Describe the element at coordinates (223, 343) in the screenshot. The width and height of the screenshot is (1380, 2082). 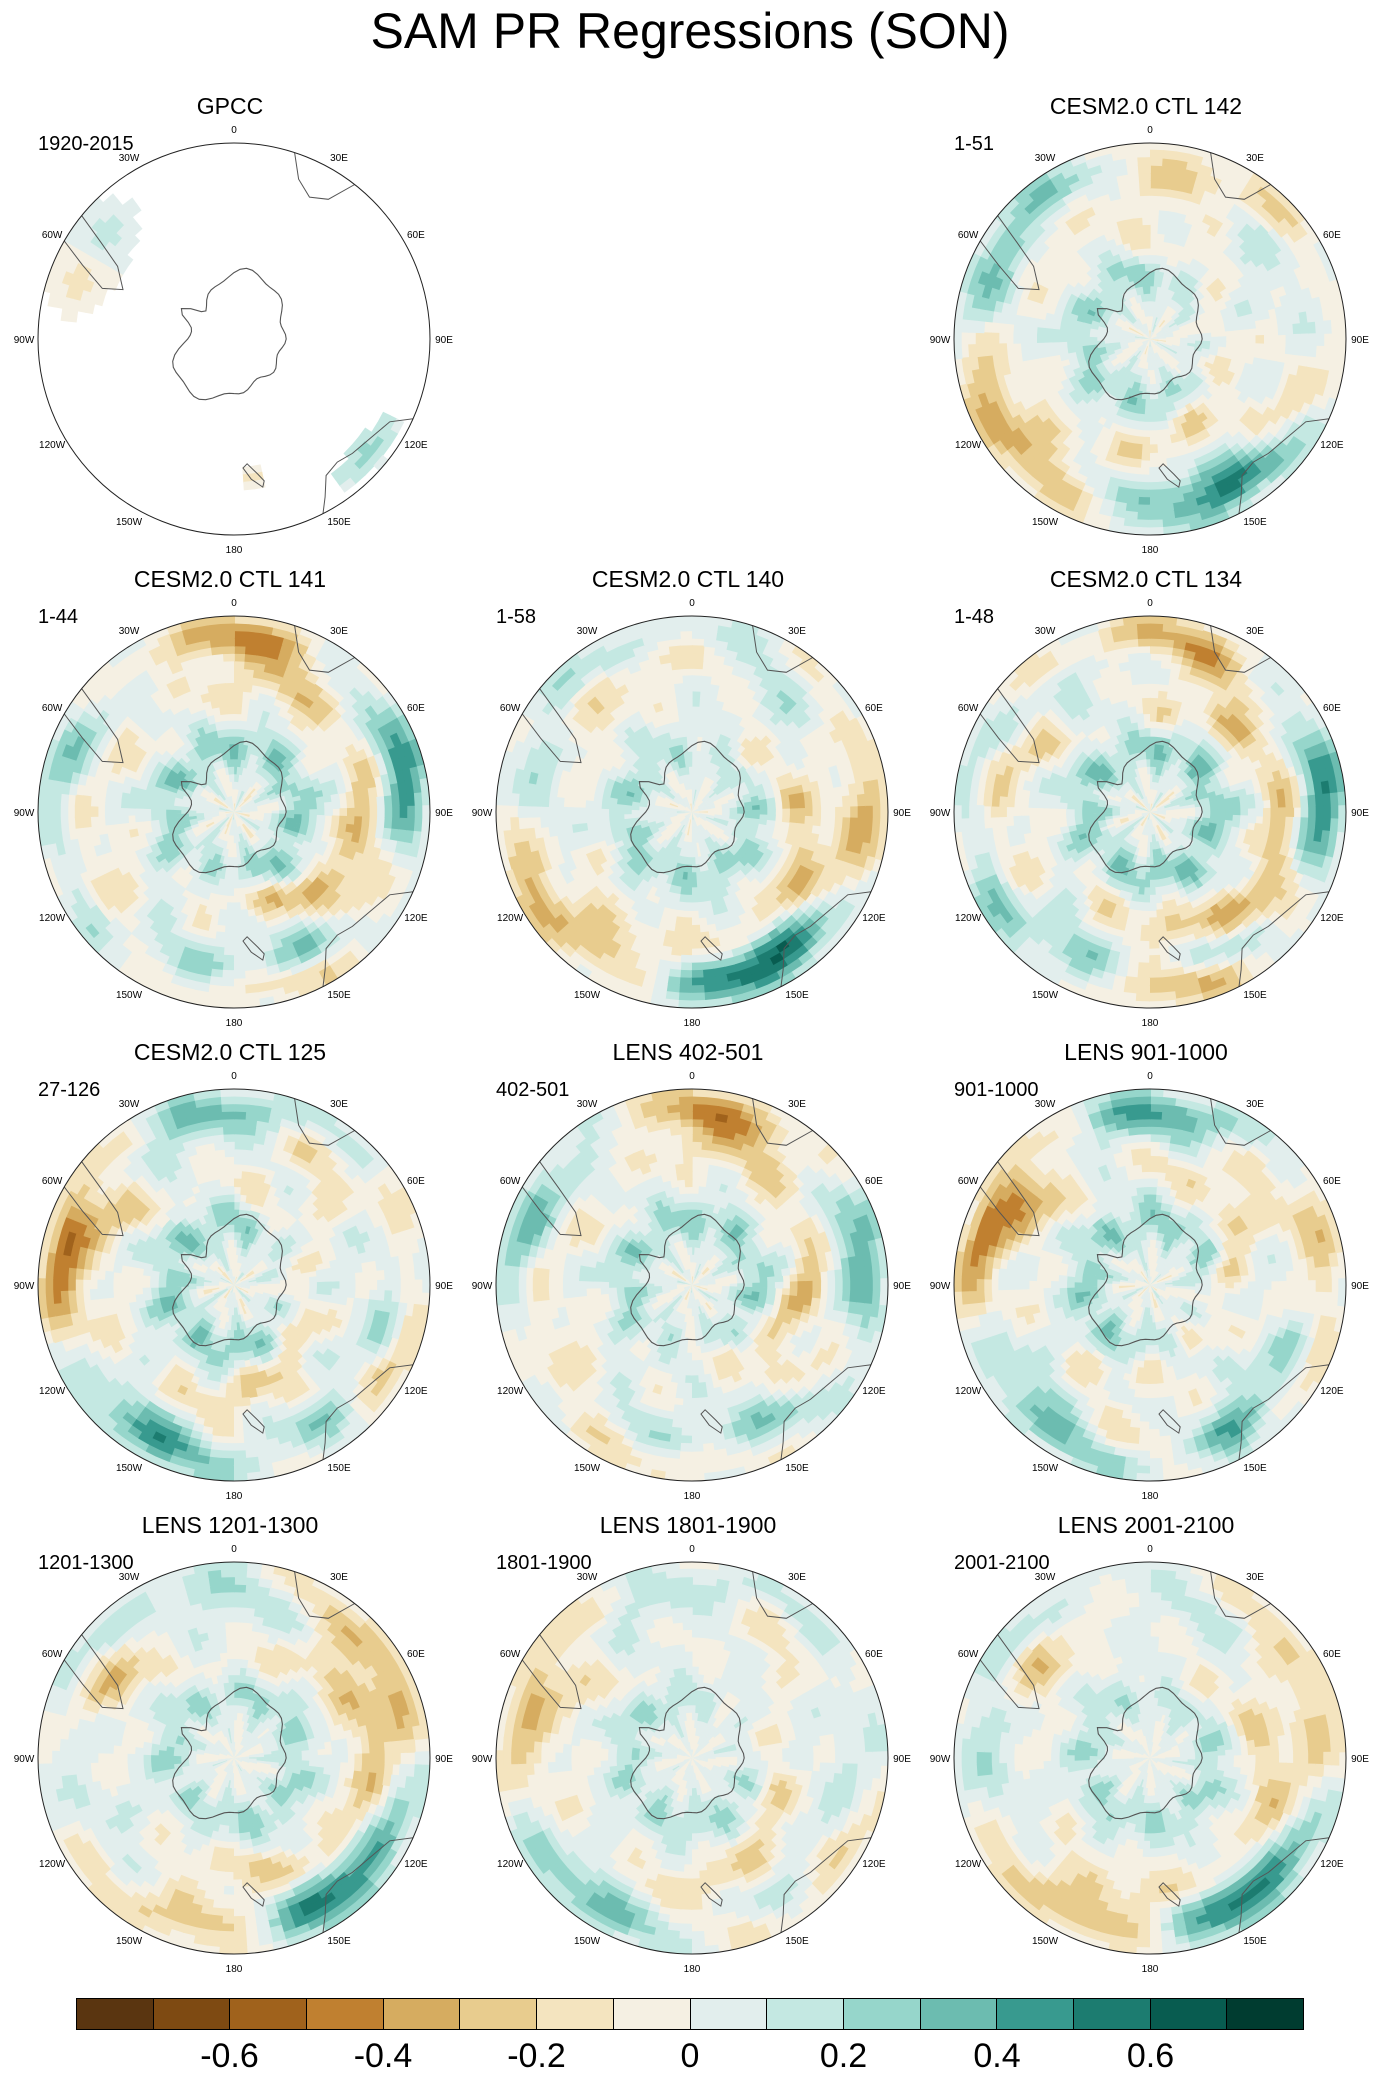
I see `regression-field` at that location.